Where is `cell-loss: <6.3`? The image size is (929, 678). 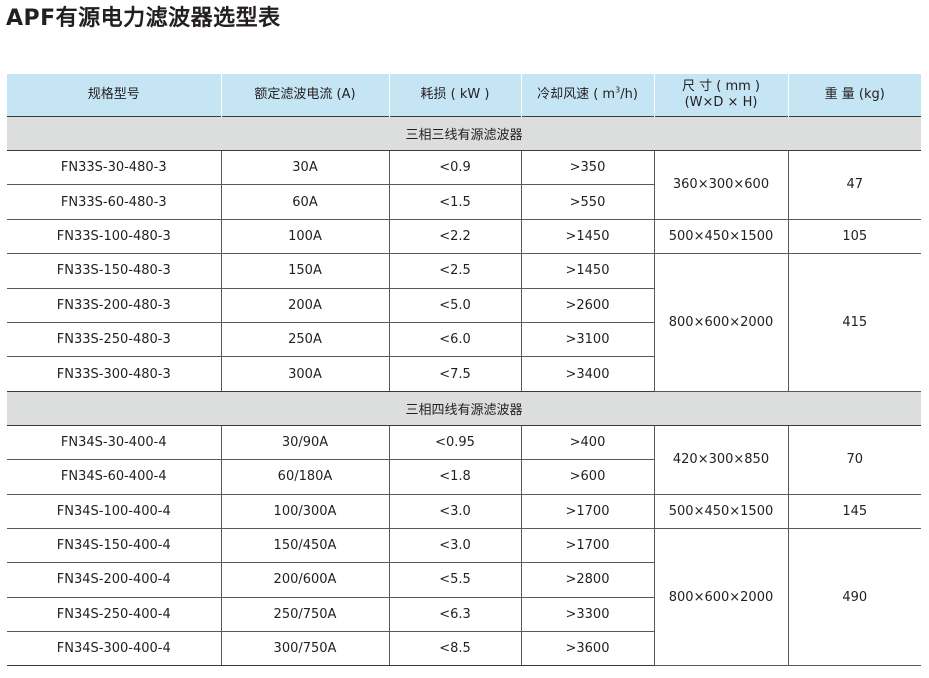 cell-loss: <6.3 is located at coordinates (454, 615).